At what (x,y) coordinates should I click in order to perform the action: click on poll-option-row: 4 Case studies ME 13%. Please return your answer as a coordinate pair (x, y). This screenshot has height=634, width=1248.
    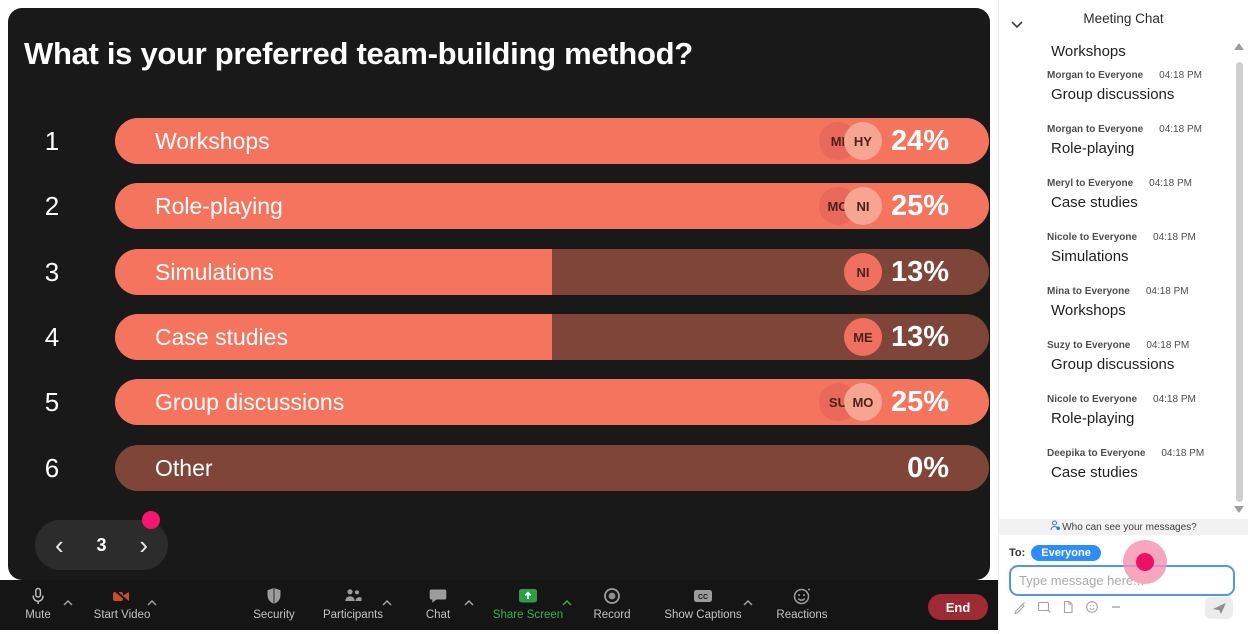
    Looking at the image, I should click on (499, 337).